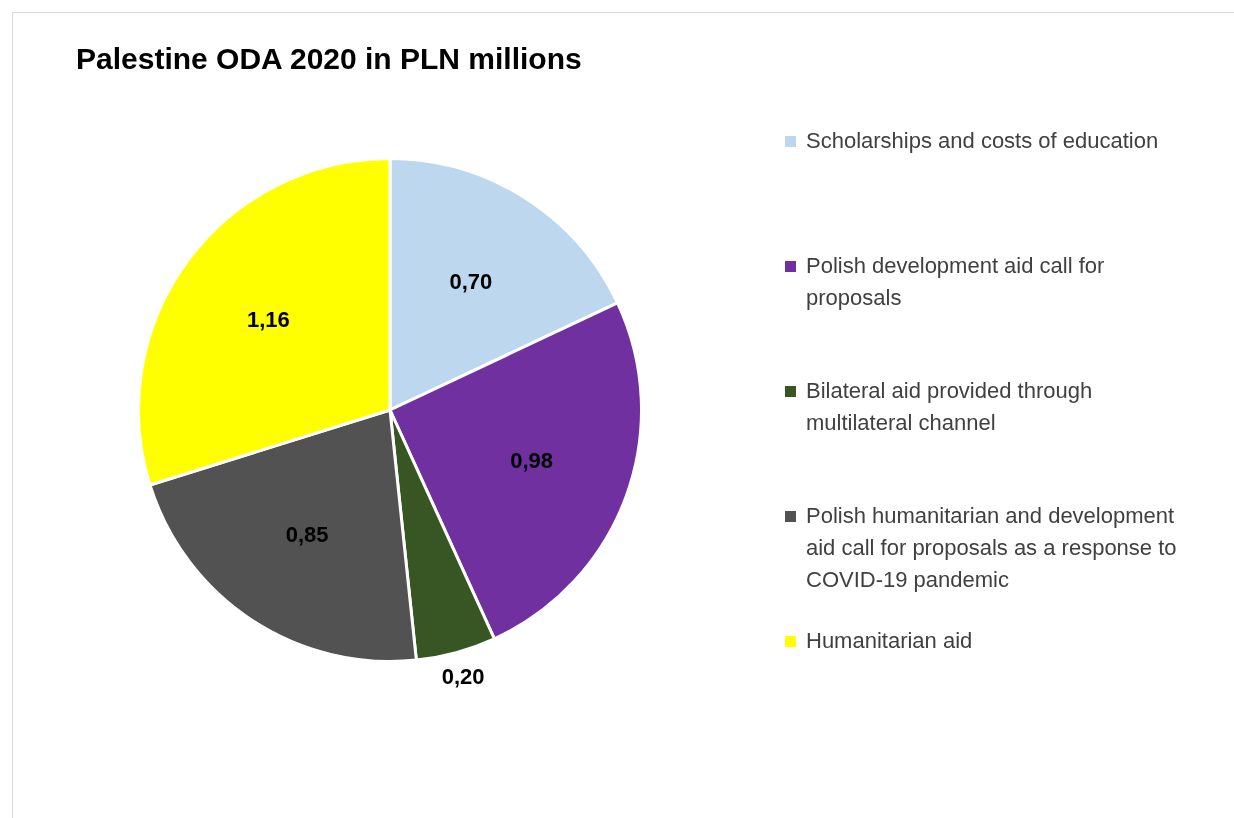  I want to click on data-label: 0,20, so click(463, 676).